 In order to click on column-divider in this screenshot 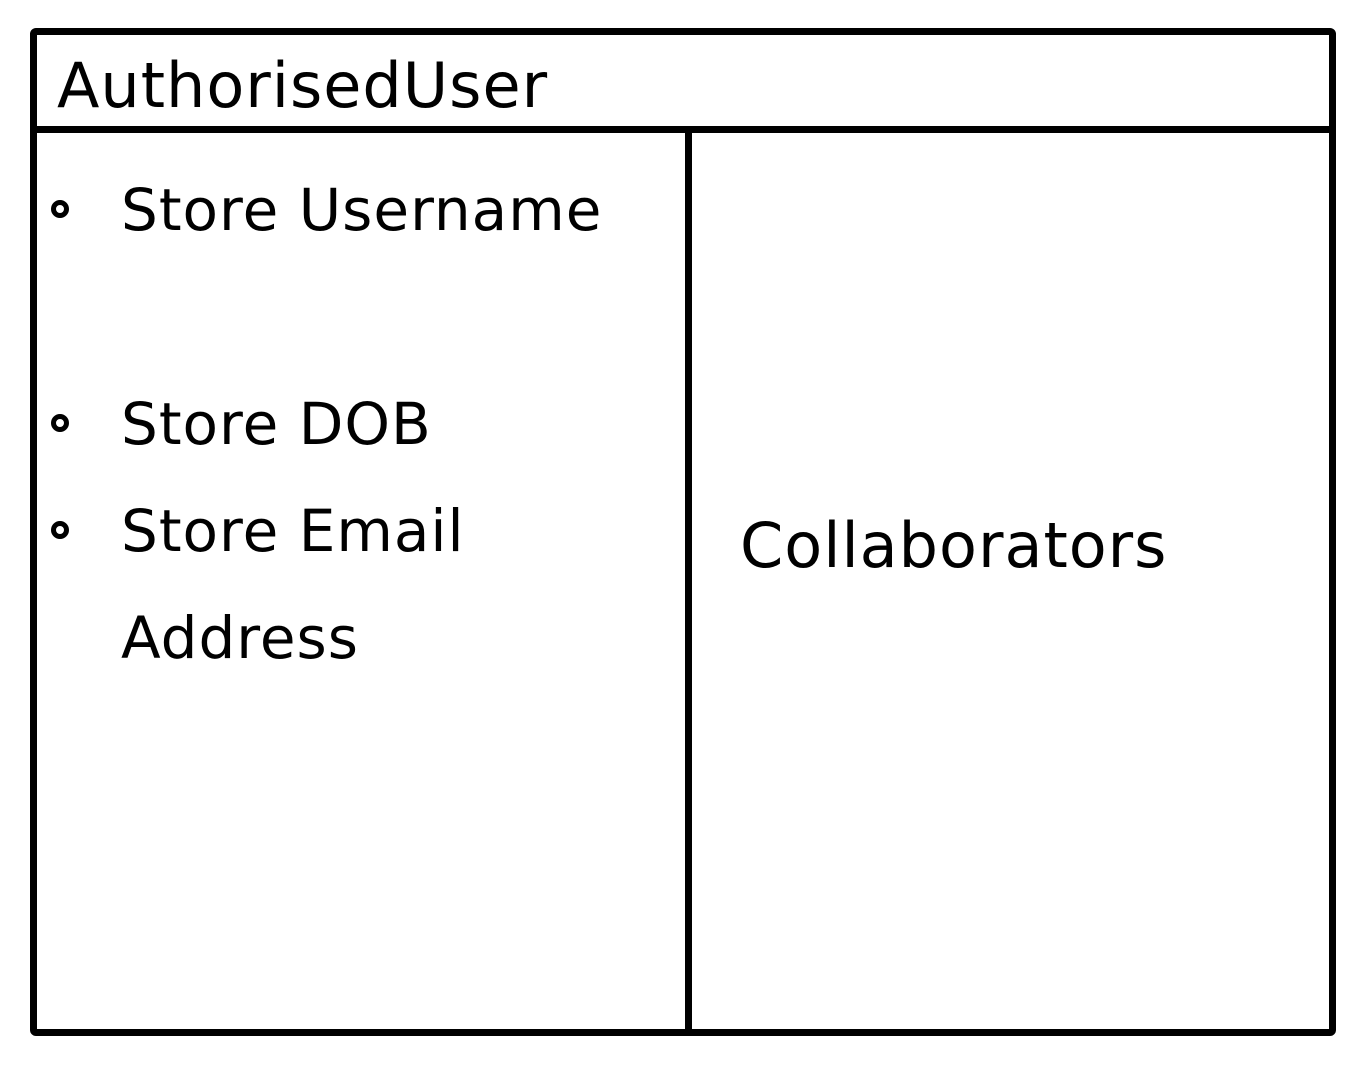, I will do `click(688, 581)`.